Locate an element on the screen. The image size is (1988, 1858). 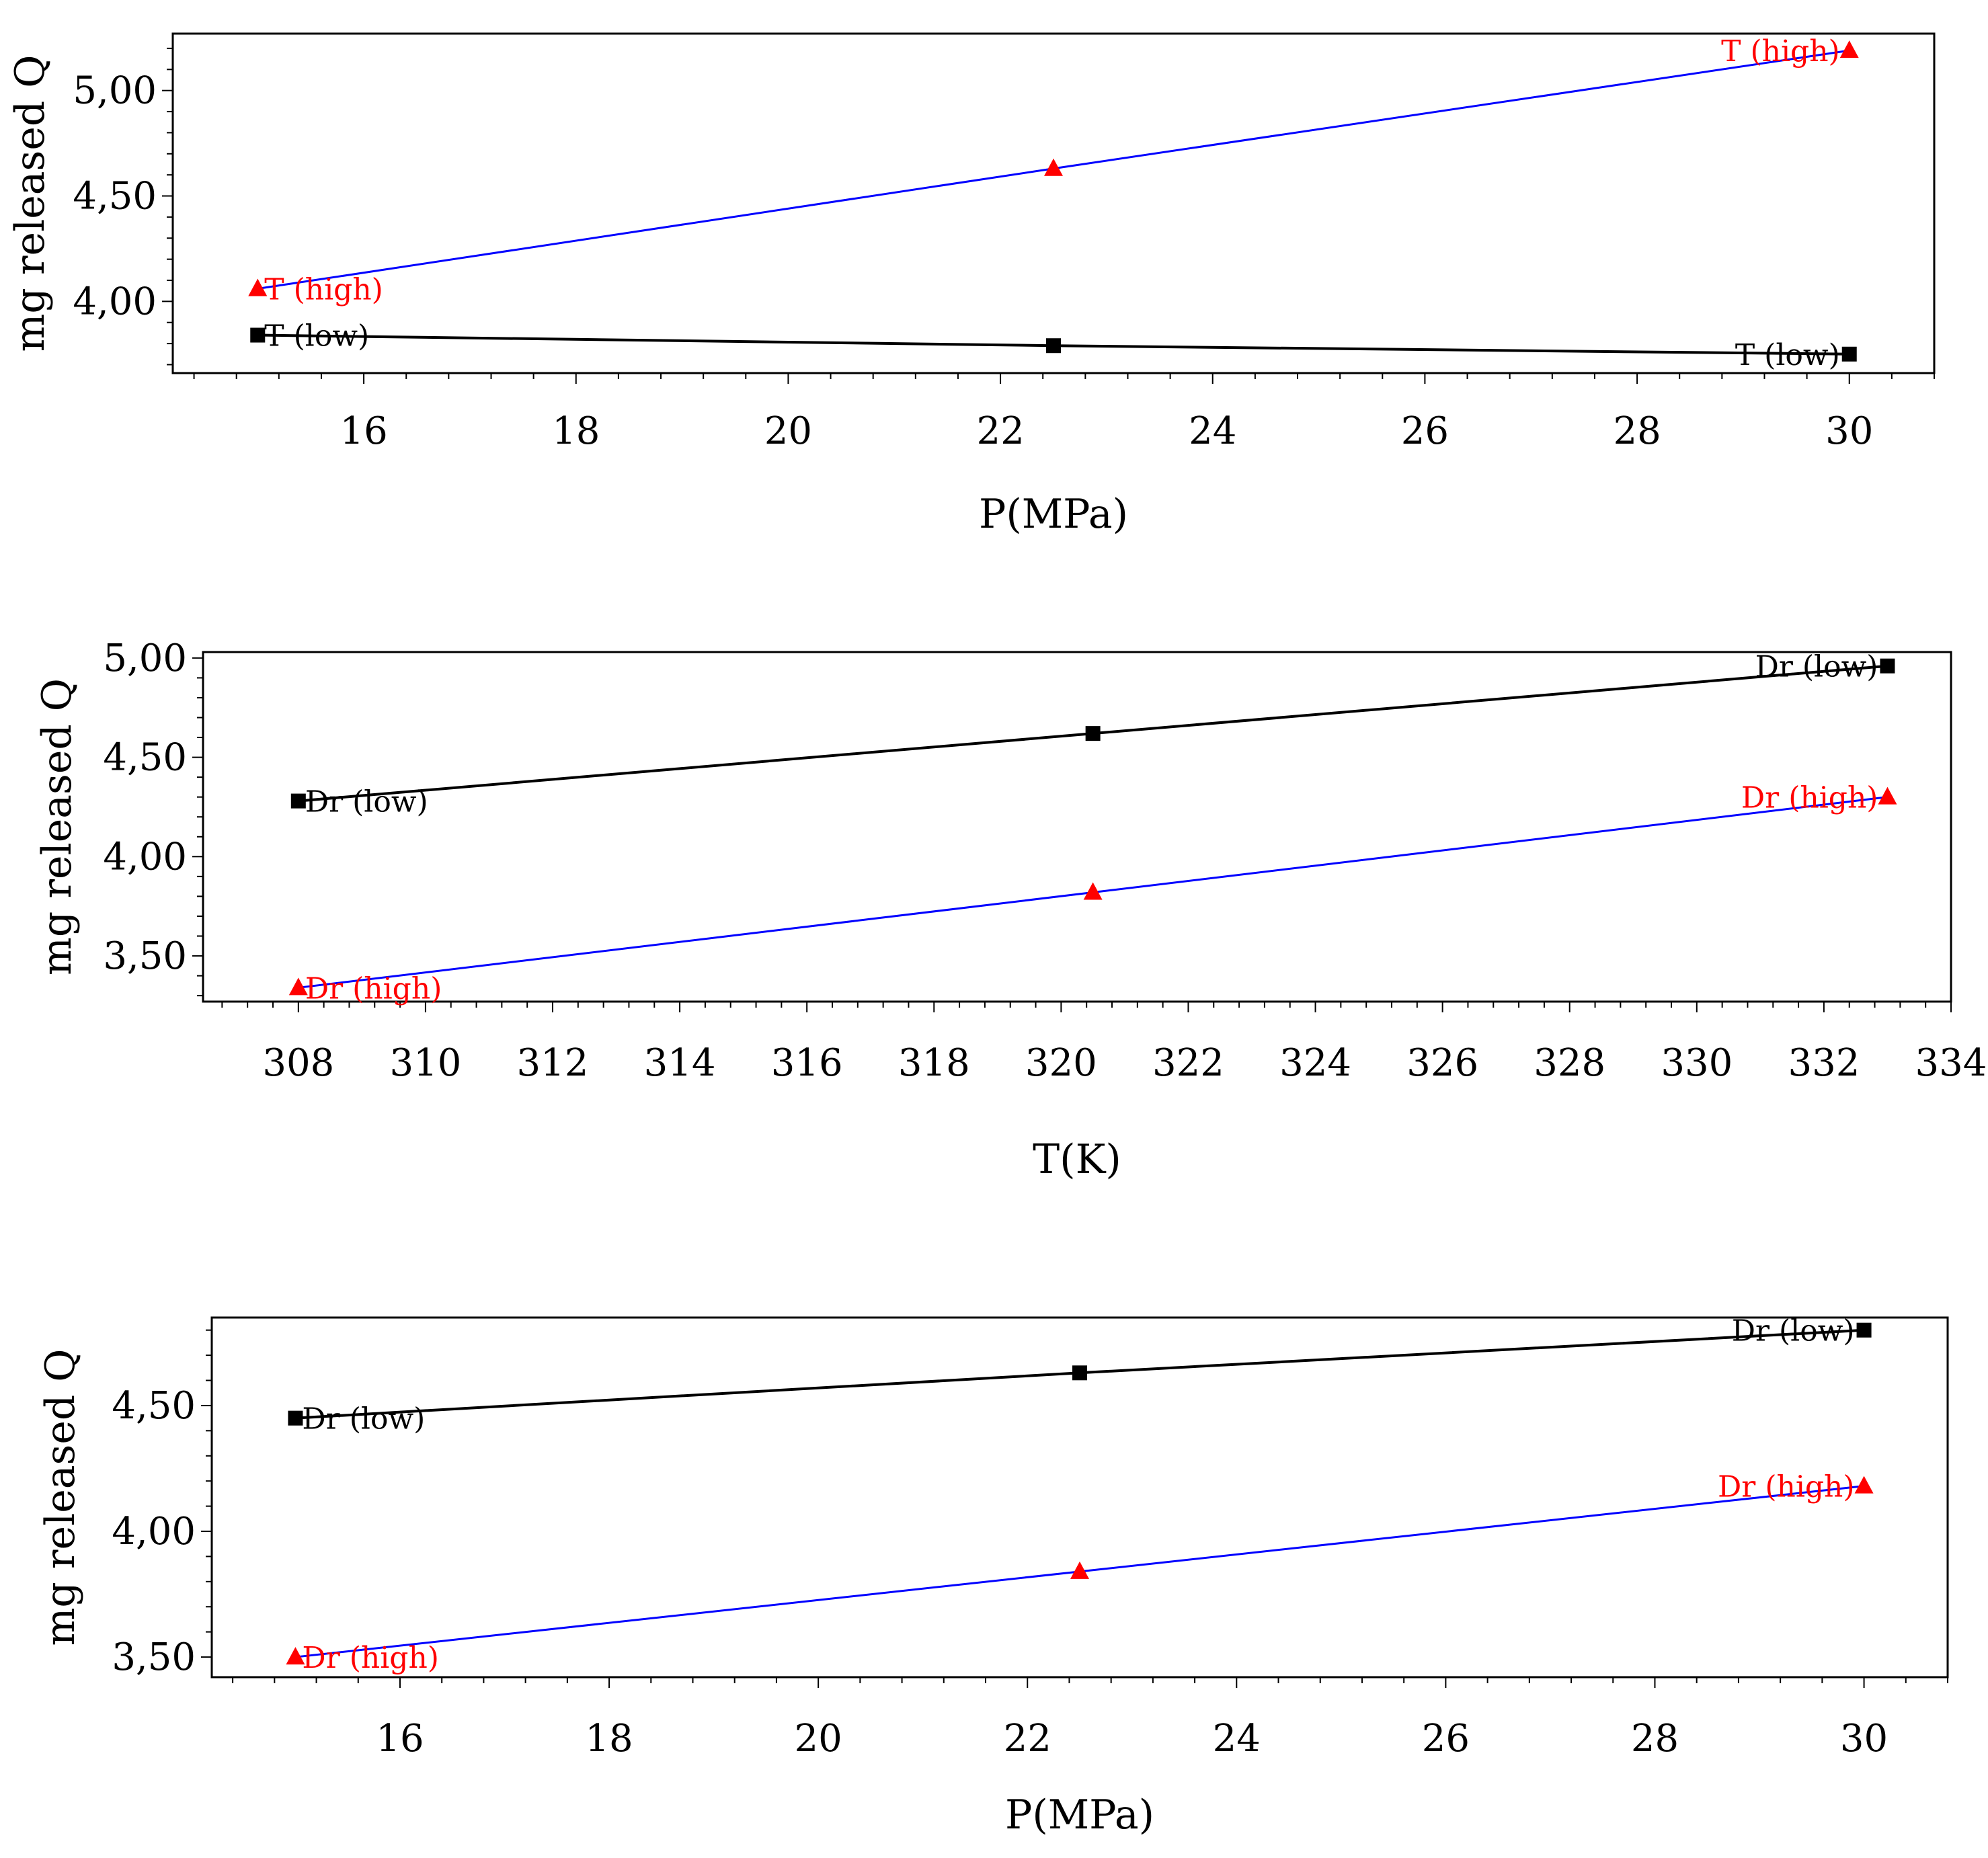
x-tick-label: 330 is located at coordinates (1697, 1063).